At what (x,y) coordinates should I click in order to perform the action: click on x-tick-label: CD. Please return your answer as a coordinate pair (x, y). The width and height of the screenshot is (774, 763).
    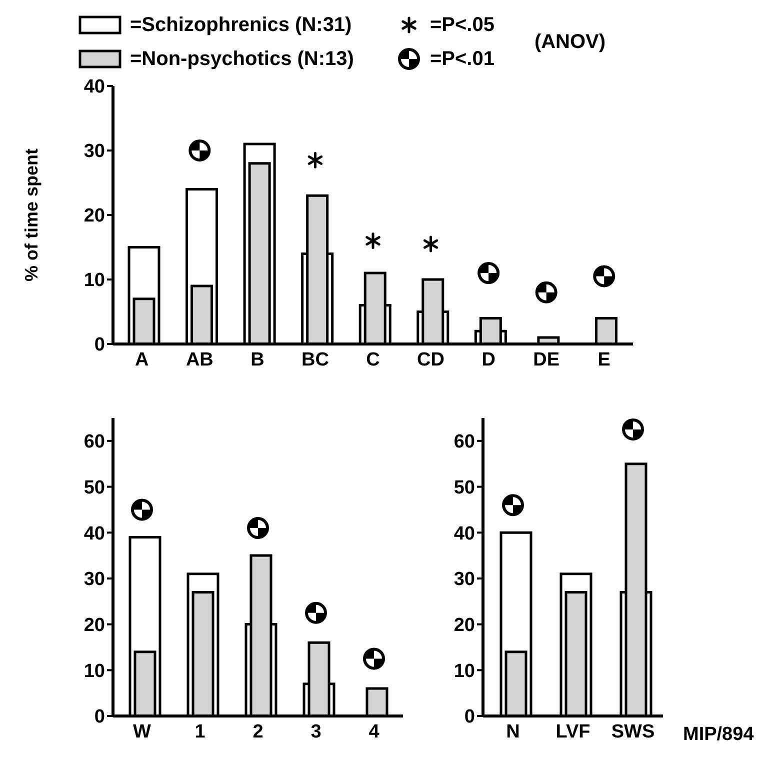
    Looking at the image, I should click on (431, 359).